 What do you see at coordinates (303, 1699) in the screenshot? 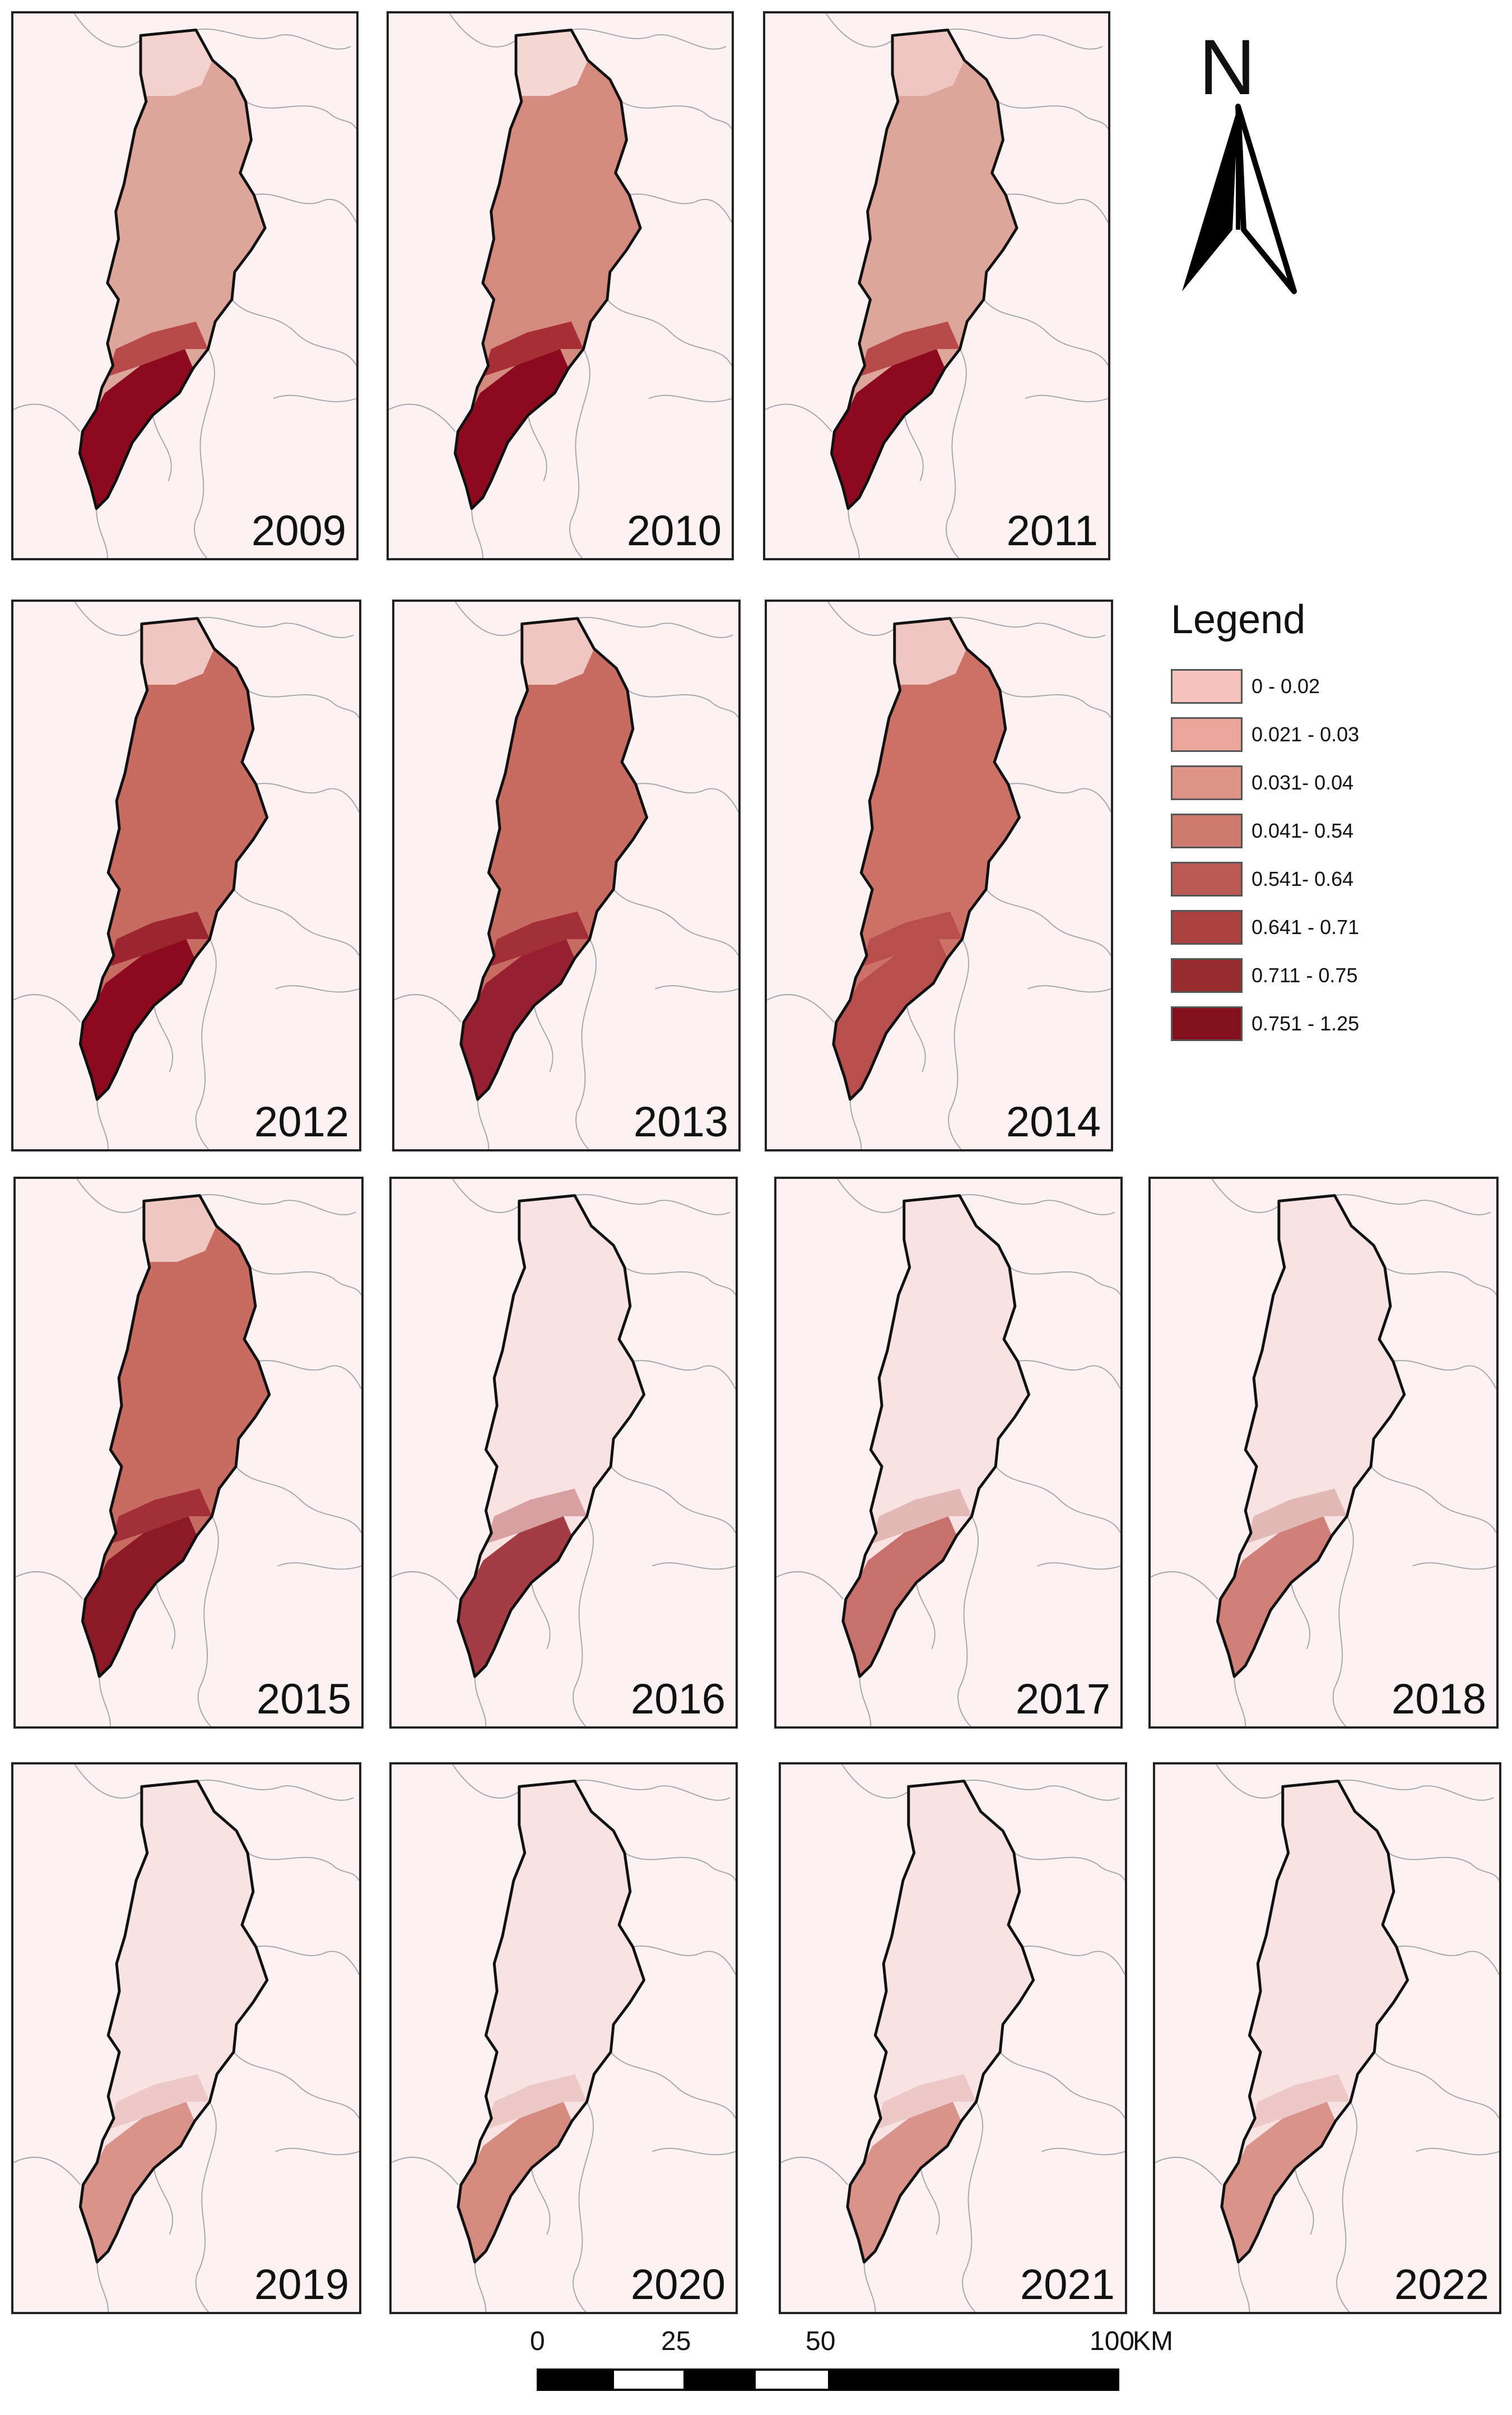
I see `year-label: 2015` at bounding box center [303, 1699].